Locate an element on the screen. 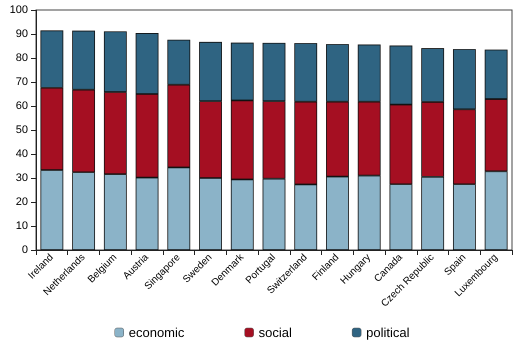 The image size is (524, 348). y-tick-label: 0 is located at coordinates (25, 250).